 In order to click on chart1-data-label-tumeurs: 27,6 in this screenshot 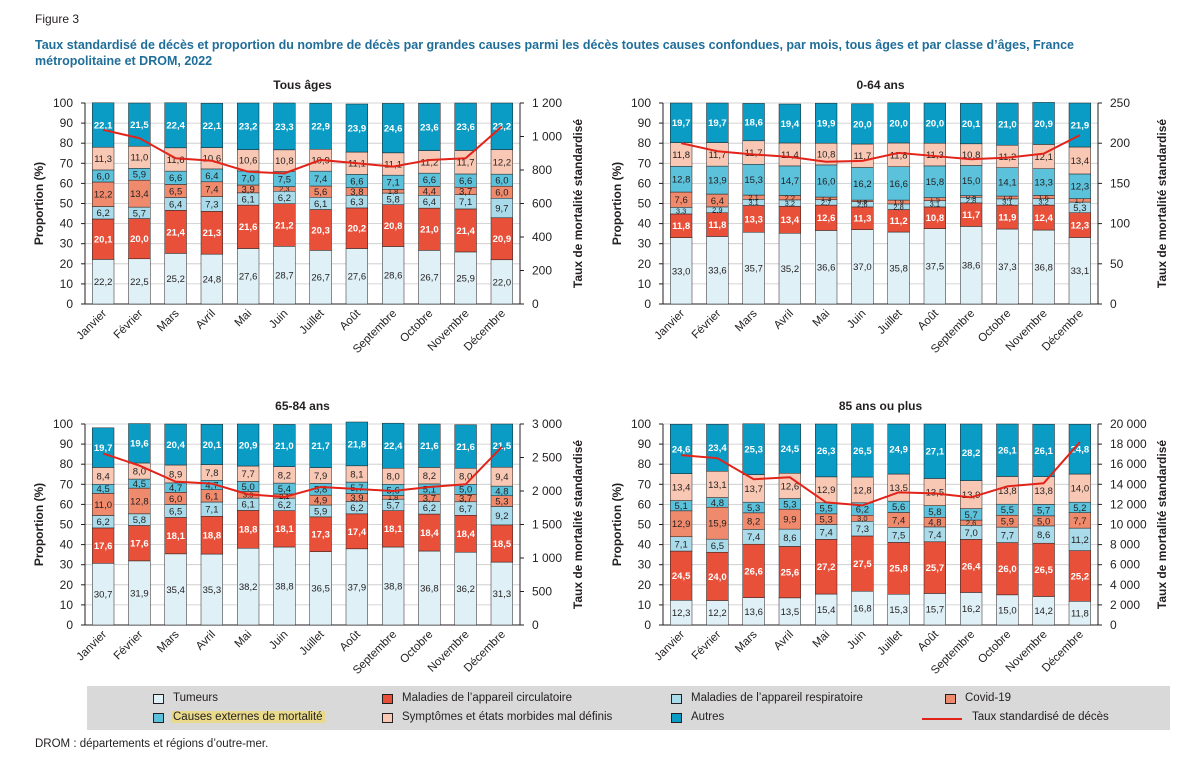, I will do `click(357, 277)`.